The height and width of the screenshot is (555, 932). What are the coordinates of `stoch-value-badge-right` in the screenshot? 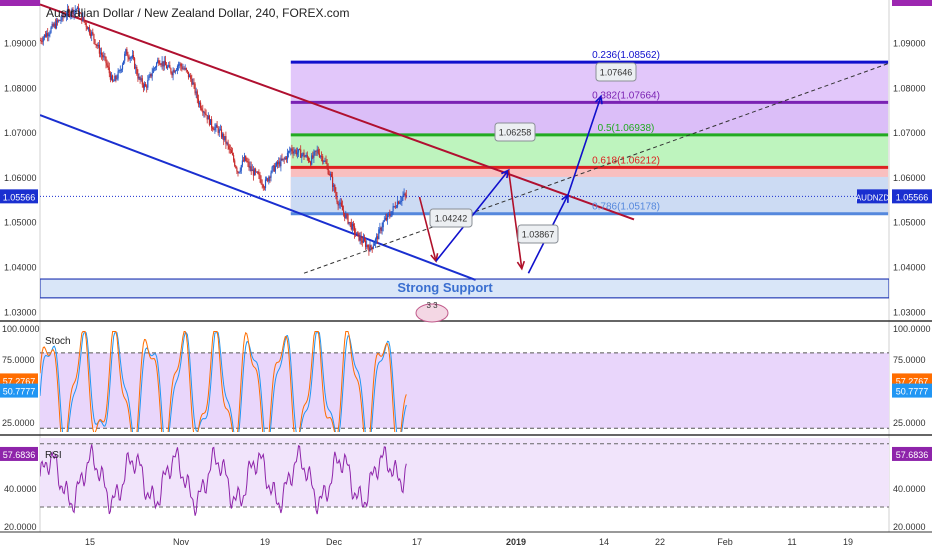 It's located at (912, 390).